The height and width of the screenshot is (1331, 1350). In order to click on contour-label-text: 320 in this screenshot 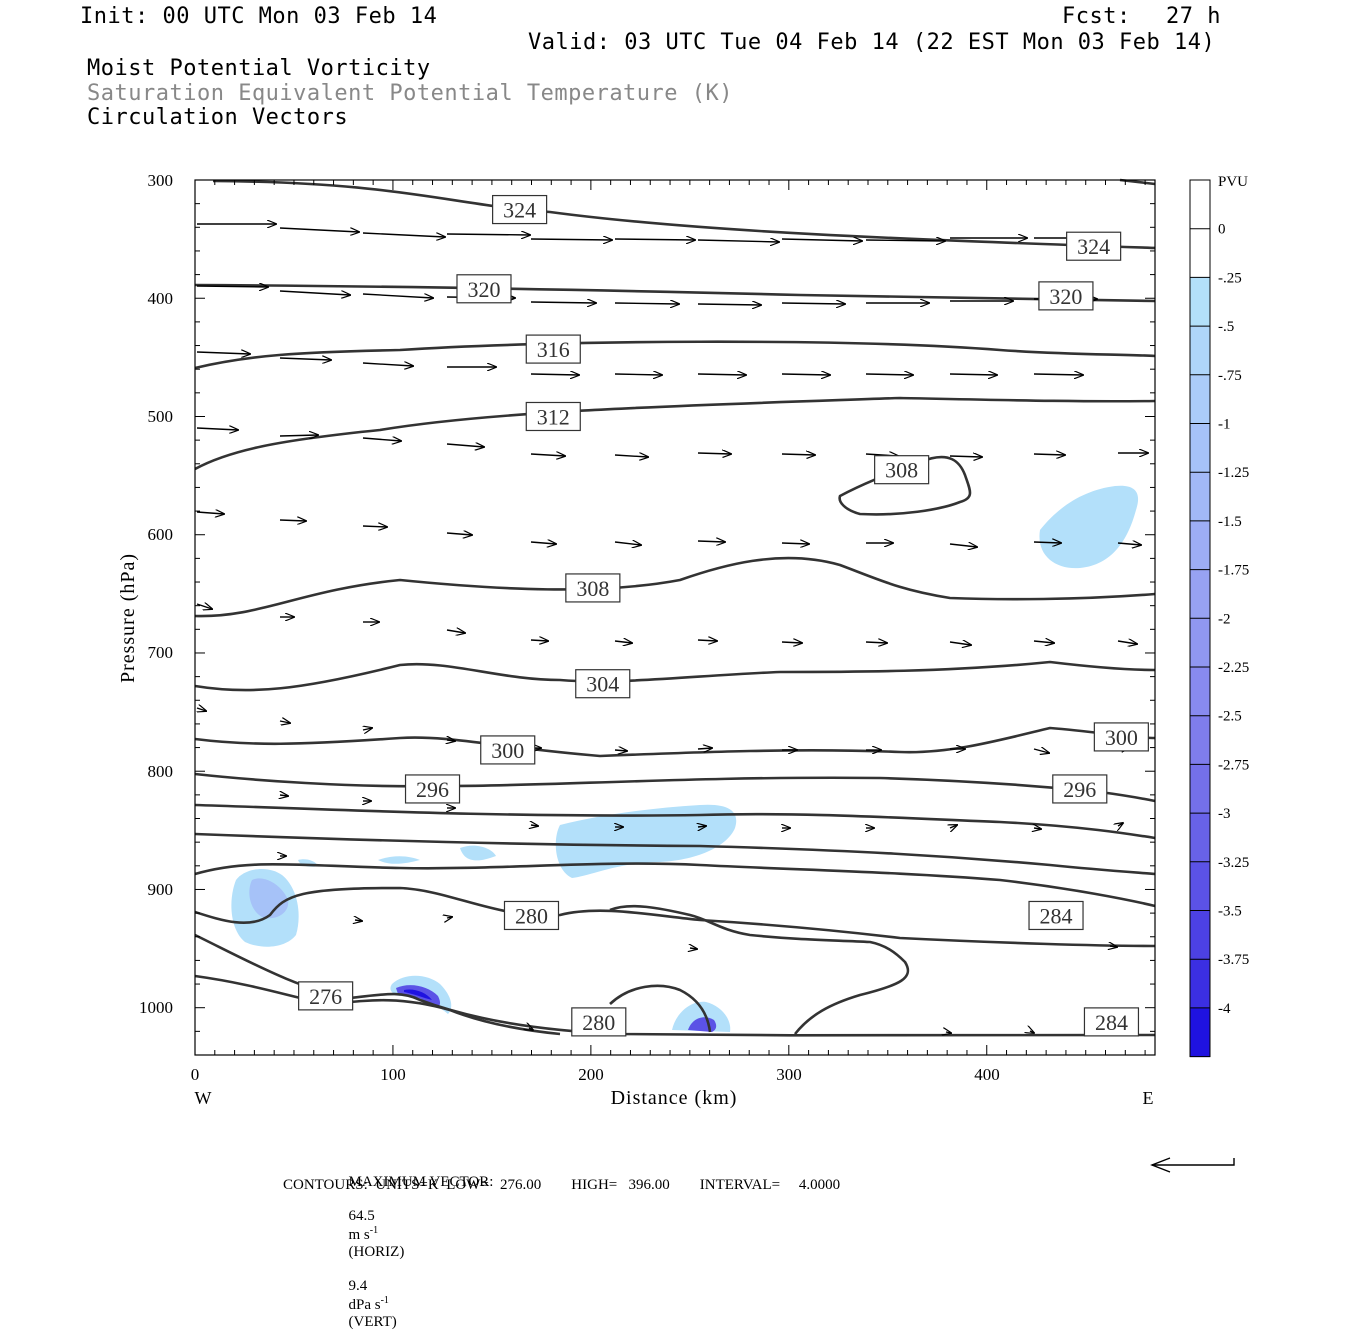, I will do `click(483, 289)`.